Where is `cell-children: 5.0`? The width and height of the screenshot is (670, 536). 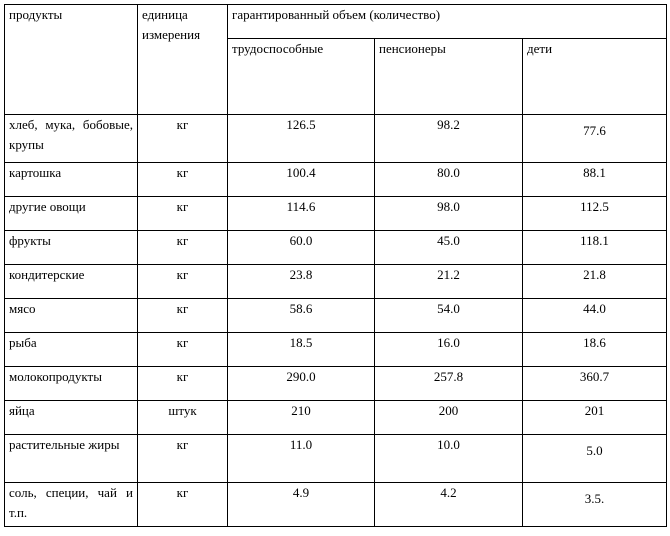
cell-children: 5.0 is located at coordinates (594, 458).